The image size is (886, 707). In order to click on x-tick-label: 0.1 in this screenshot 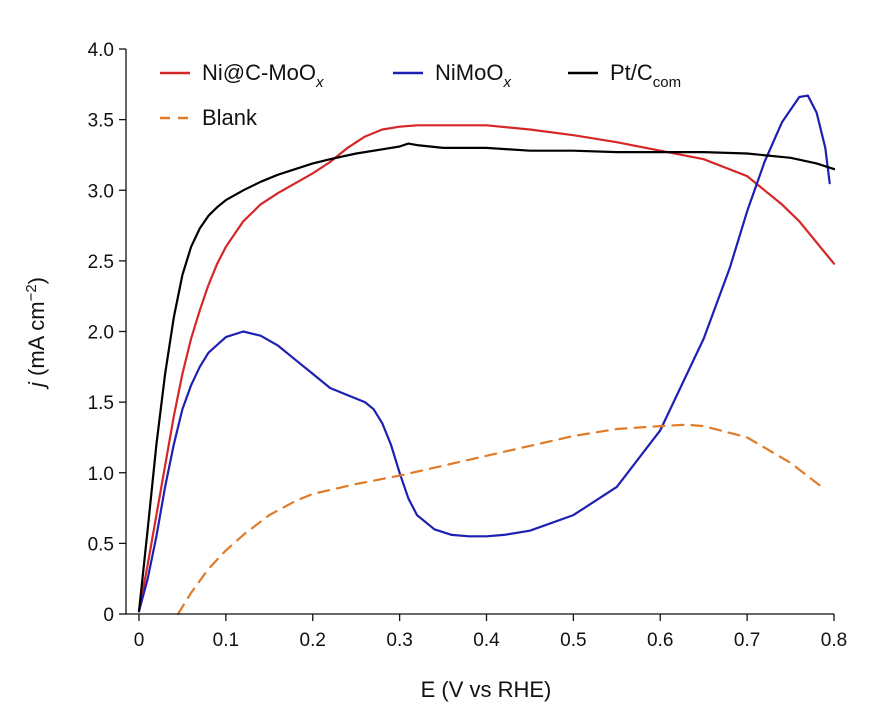, I will do `click(226, 640)`.